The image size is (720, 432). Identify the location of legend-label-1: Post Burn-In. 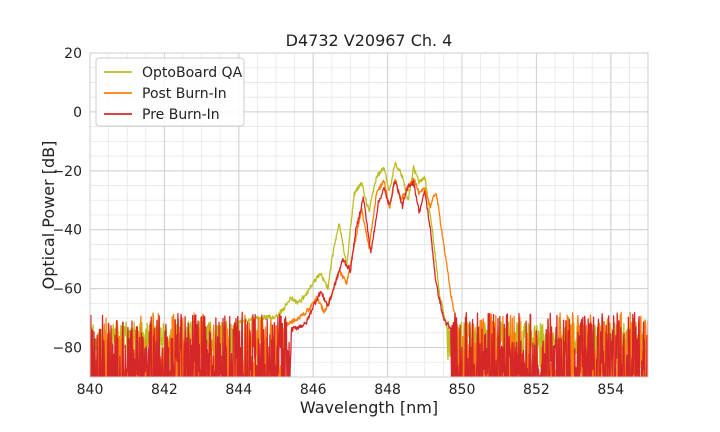
(184, 94).